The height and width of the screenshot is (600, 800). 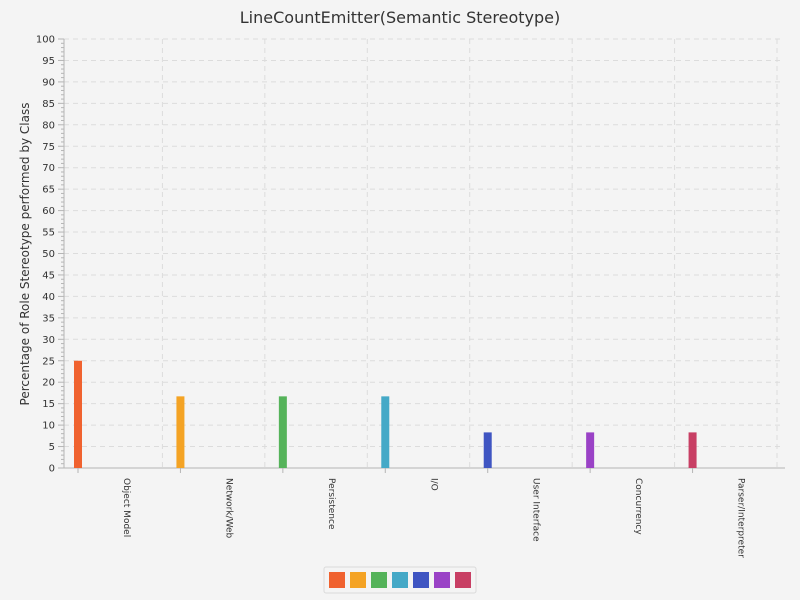 What do you see at coordinates (180, 432) in the screenshot?
I see `bar-network-web` at bounding box center [180, 432].